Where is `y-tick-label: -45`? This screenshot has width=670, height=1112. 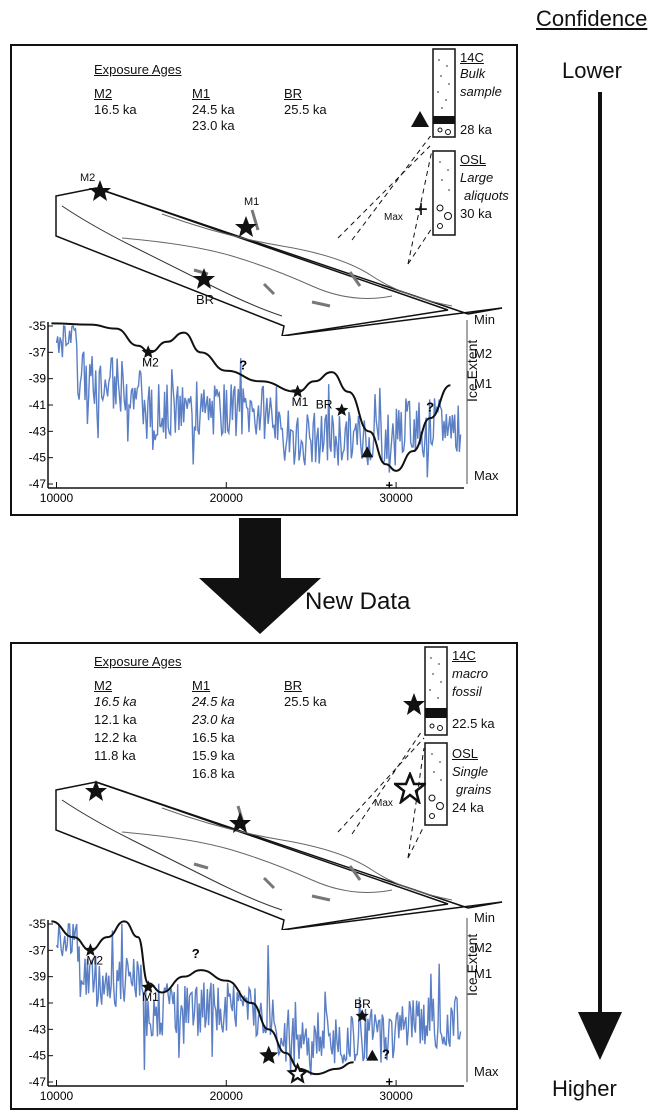
y-tick-label: -45 is located at coordinates (38, 1056).